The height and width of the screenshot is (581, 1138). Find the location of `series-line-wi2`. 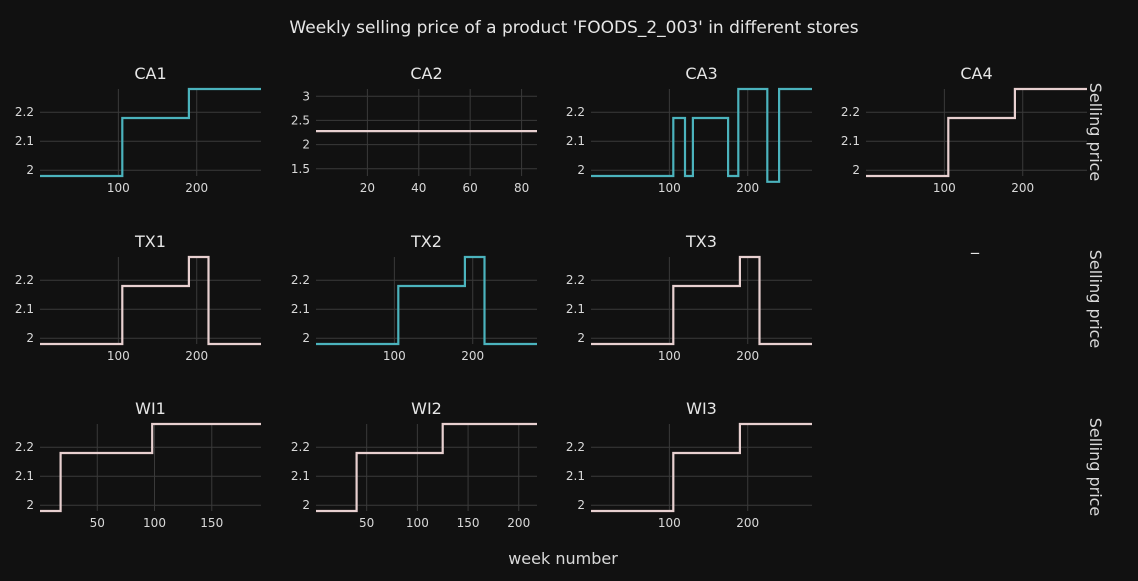

series-line-wi2 is located at coordinates (426, 467).